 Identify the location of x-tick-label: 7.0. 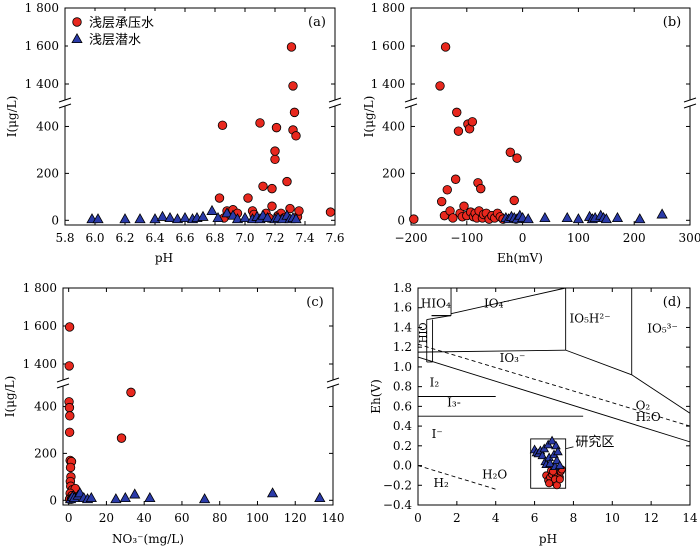
(244, 238).